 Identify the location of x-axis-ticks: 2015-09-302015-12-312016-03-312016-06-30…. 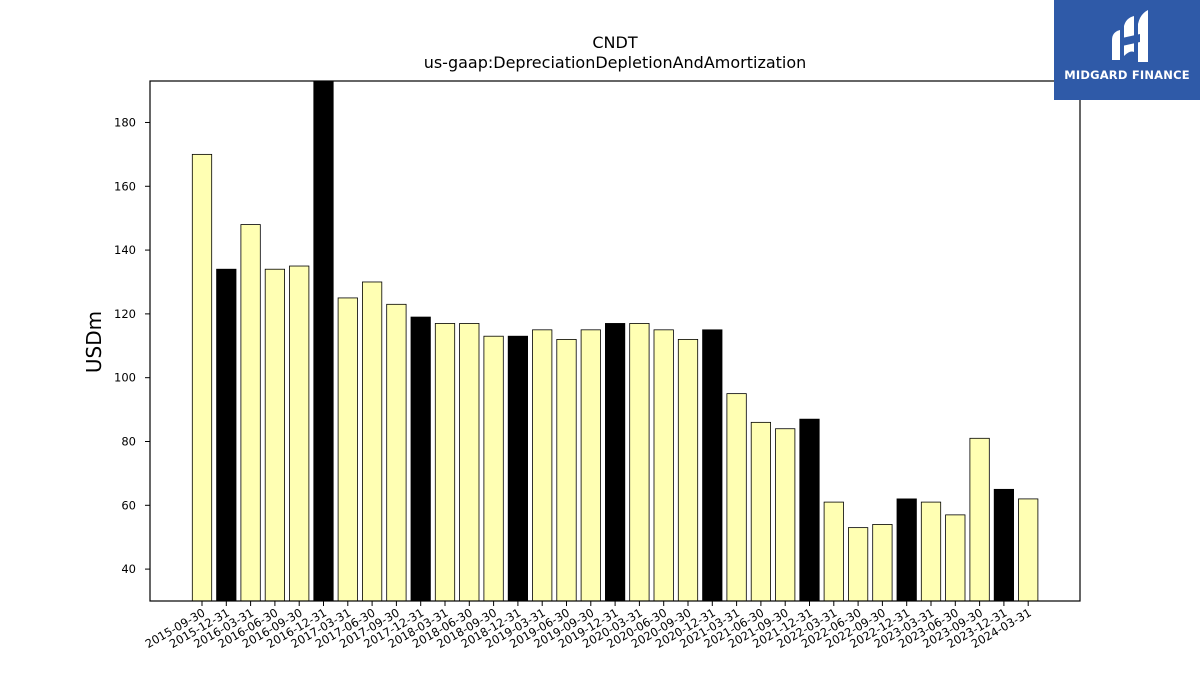
(588, 626).